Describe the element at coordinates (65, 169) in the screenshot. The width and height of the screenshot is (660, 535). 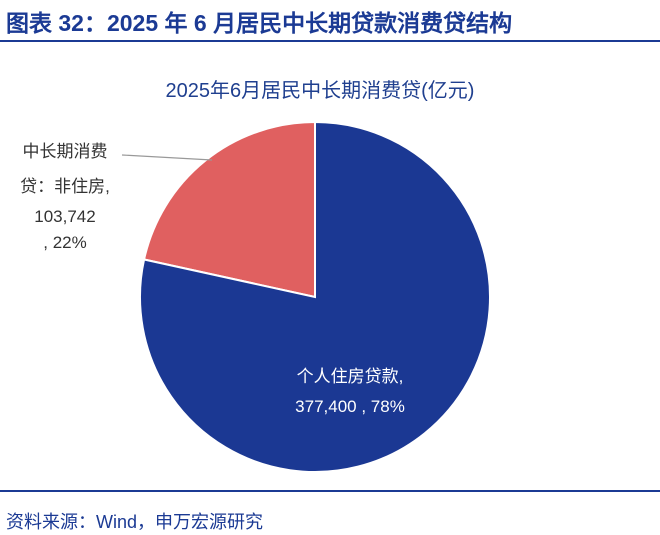
I see `label-category: 中长期消费贷：非住房,` at that location.